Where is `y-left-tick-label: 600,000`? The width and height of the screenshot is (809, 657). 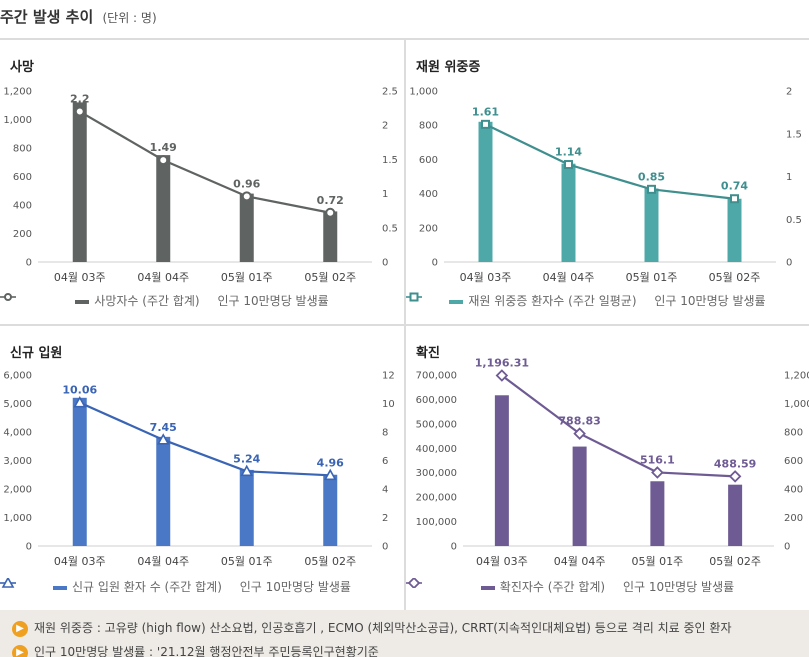
y-left-tick-label: 600,000 is located at coordinates (436, 400).